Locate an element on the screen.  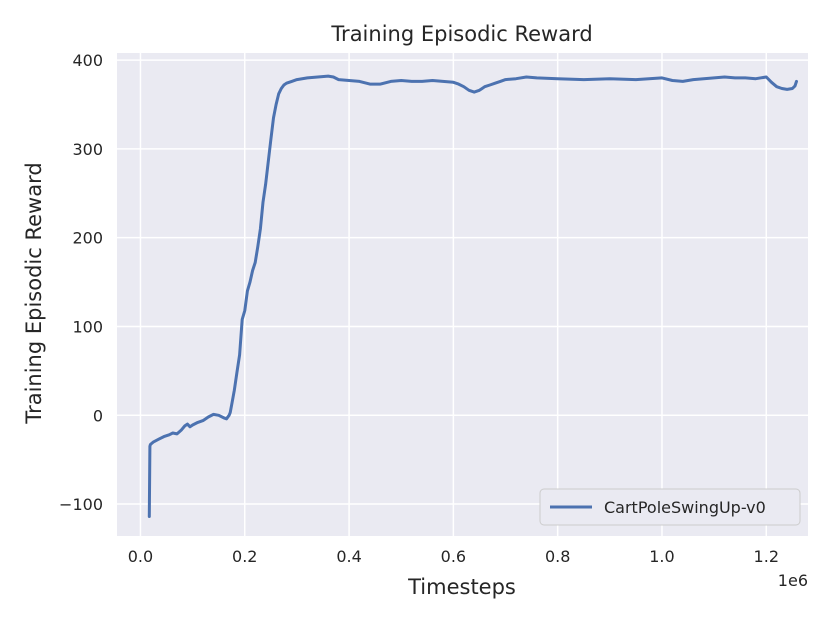
y-tick-label: 0 is located at coordinates (98, 415).